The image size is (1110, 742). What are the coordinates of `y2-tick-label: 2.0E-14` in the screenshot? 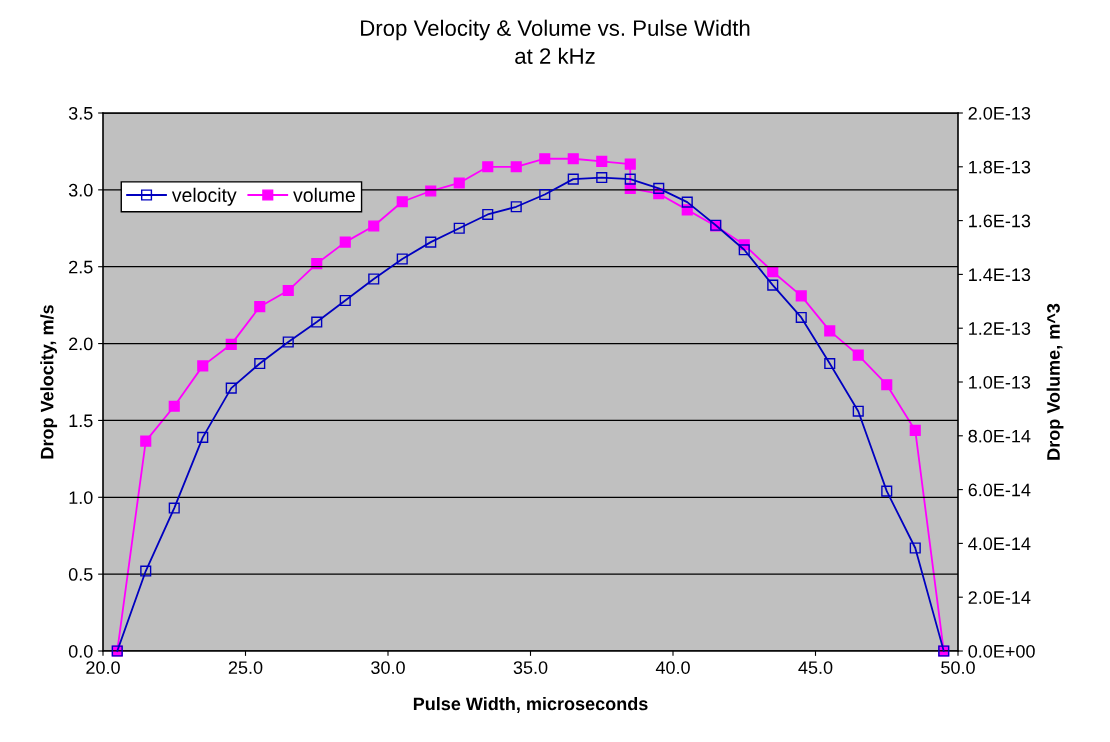 It's located at (999, 597).